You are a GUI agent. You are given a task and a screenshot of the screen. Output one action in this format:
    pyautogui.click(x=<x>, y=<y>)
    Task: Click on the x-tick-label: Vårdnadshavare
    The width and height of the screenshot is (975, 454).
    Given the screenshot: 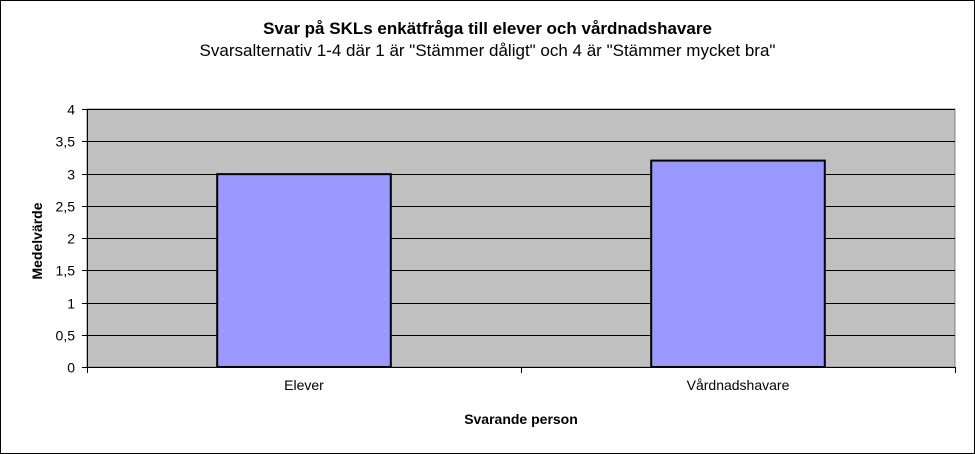 What is the action you would take?
    pyautogui.click(x=738, y=385)
    